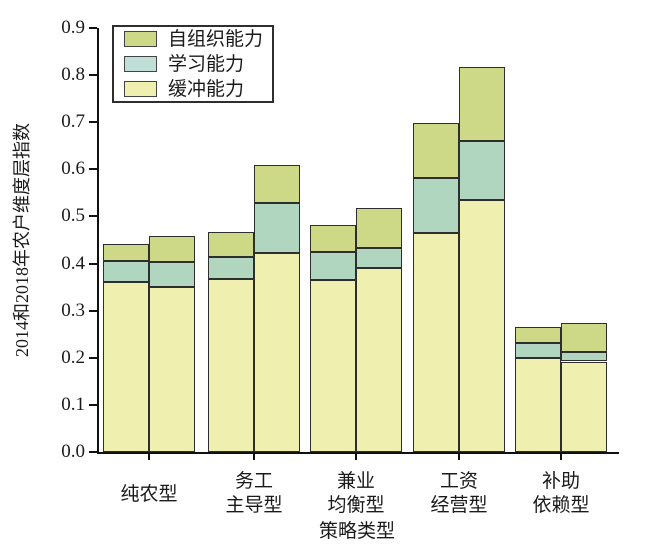  I want to click on category-label-line: 主导型, so click(254, 505).